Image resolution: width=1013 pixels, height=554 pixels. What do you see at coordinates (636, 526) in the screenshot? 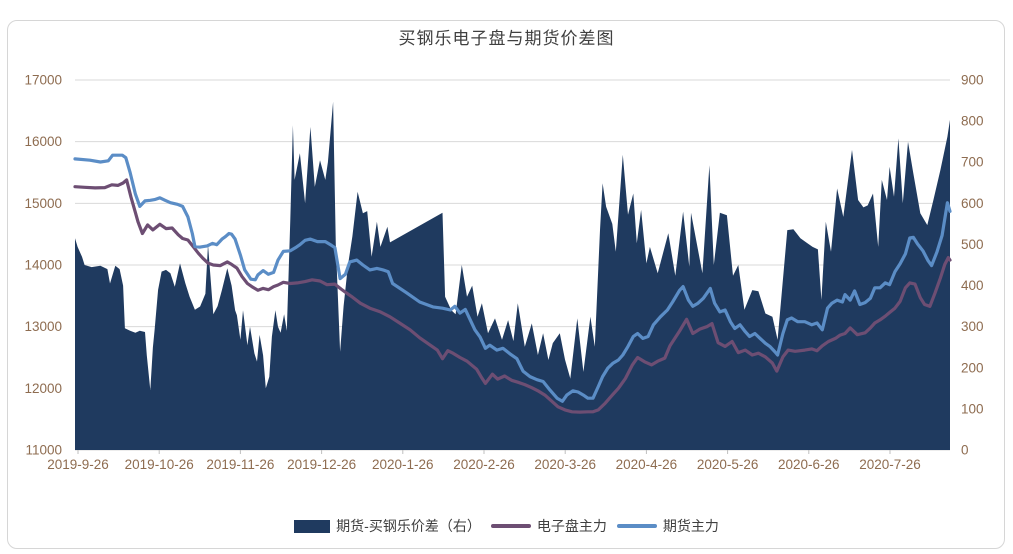
I see `blue-line-swatch-icon` at bounding box center [636, 526].